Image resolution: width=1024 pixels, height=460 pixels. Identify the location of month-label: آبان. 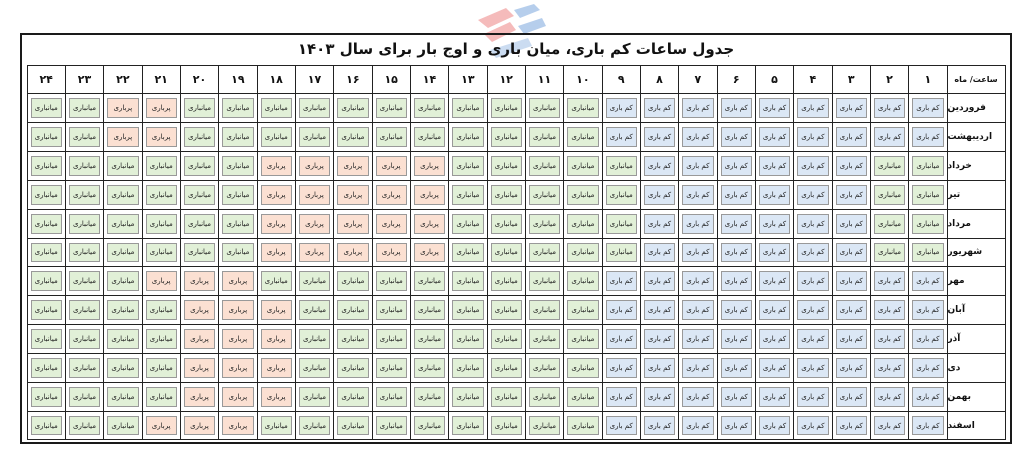
(976, 310).